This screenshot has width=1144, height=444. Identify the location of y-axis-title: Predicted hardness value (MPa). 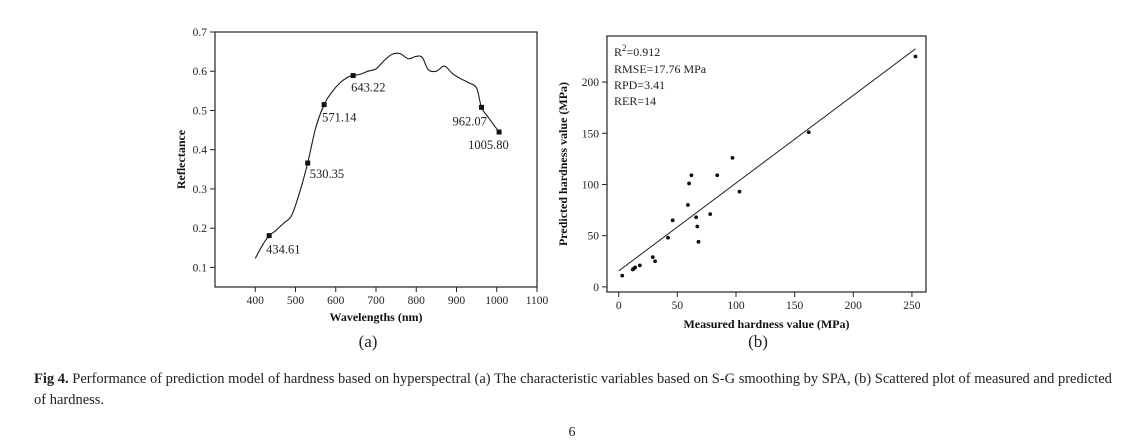
(563, 164).